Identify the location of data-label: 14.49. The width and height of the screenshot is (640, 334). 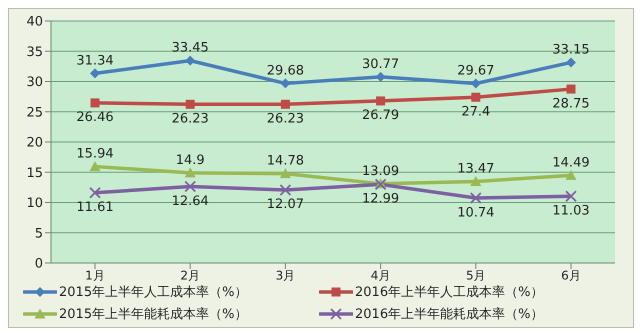
(571, 162).